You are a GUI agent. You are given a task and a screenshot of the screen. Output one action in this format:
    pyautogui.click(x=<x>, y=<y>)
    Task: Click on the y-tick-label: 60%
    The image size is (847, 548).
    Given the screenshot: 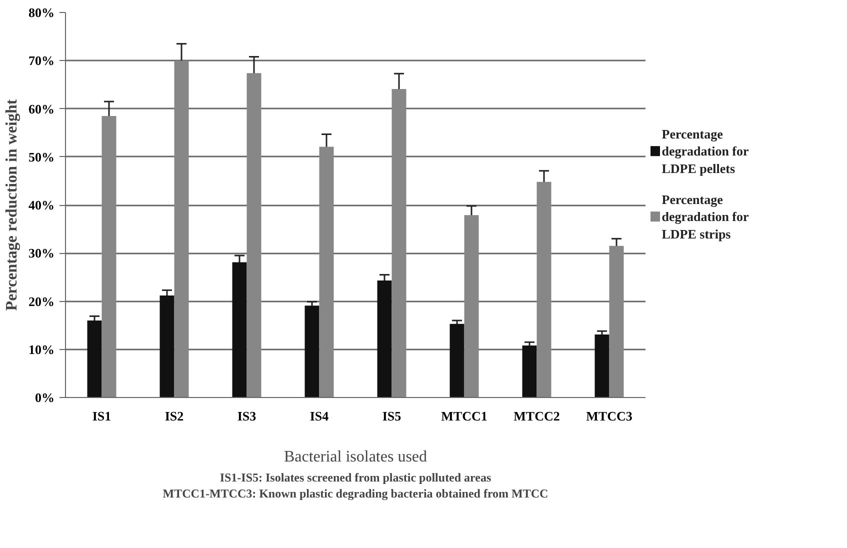 What is the action you would take?
    pyautogui.click(x=41, y=108)
    